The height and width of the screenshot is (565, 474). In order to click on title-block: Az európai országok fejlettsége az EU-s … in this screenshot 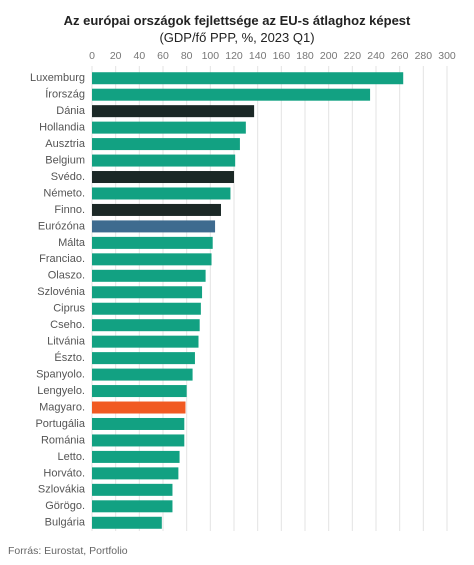, I will do `click(237, 29)`.